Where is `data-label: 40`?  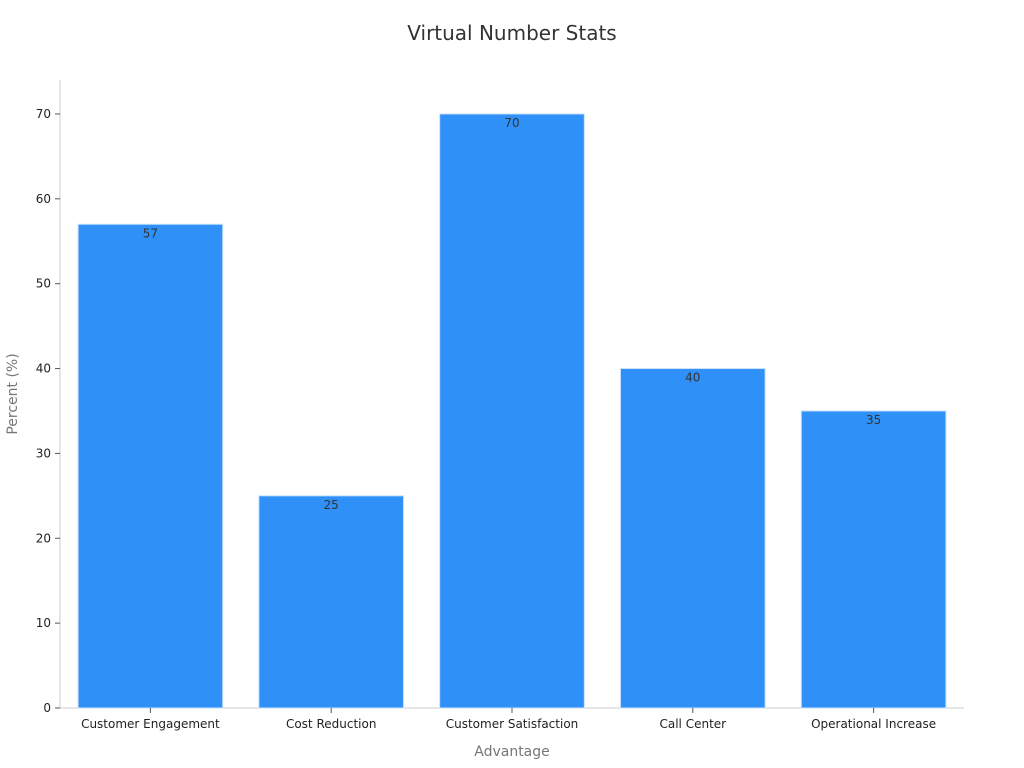
data-label: 40 is located at coordinates (692, 378).